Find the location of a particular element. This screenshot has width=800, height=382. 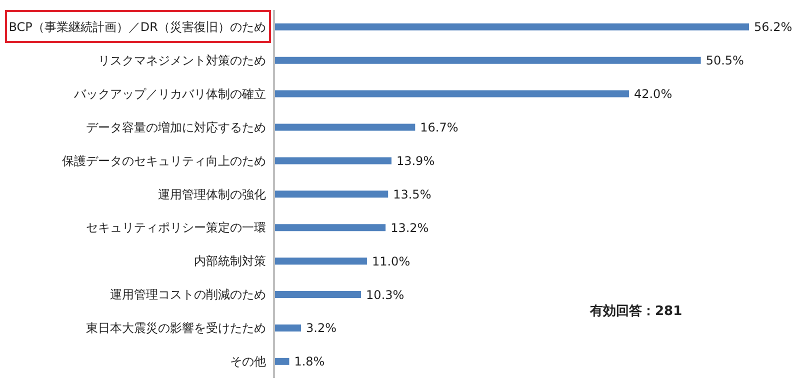

y-tick-label: 運用管理コストの削減のため is located at coordinates (188, 295).